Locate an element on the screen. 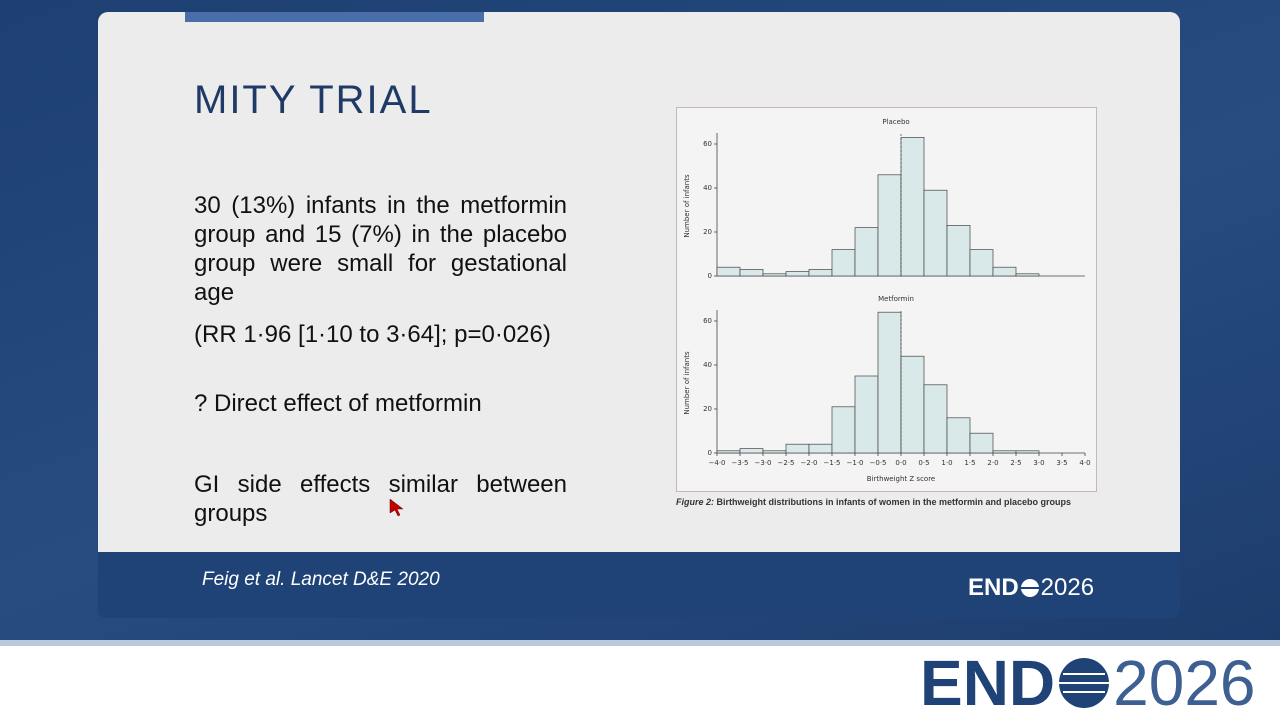 The image size is (1280, 726). paragraph: ? Direct effect of metformin is located at coordinates (338, 403).